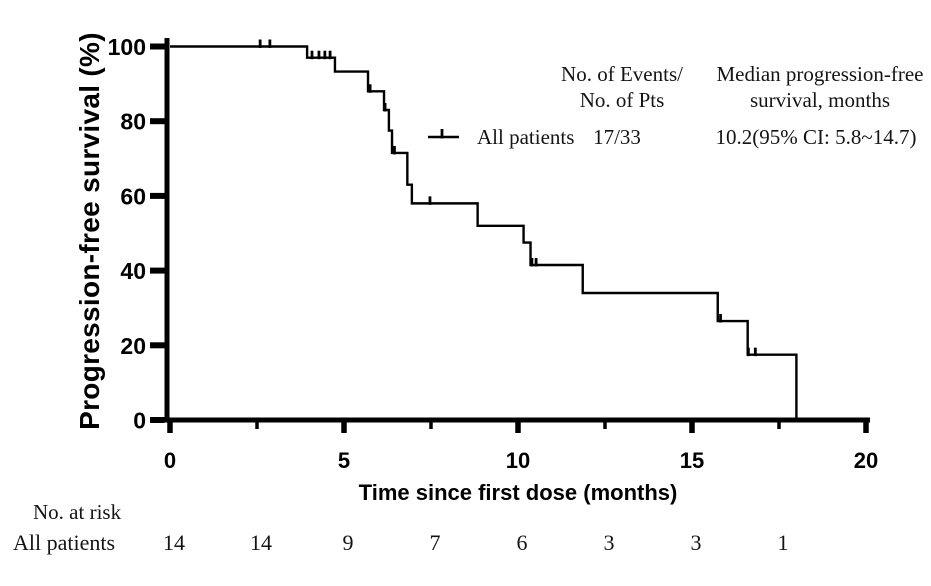  I want to click on legend-median-header-line2: survival, months, so click(819, 100).